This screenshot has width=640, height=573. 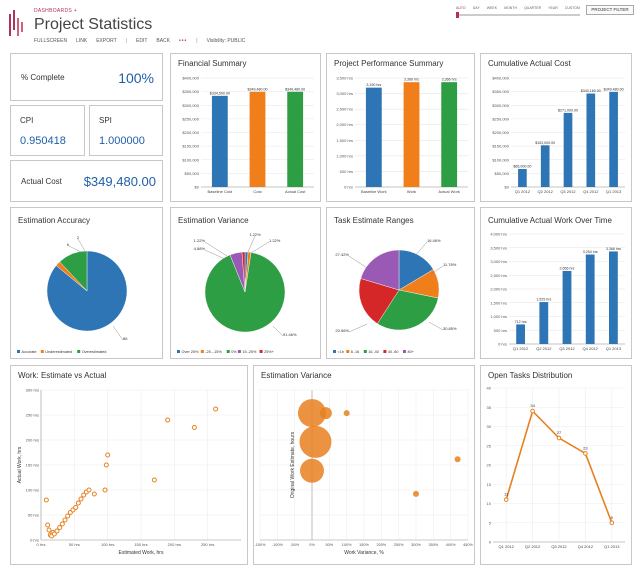 I want to click on x-tick-label: 250 hrs, so click(x=207, y=544).